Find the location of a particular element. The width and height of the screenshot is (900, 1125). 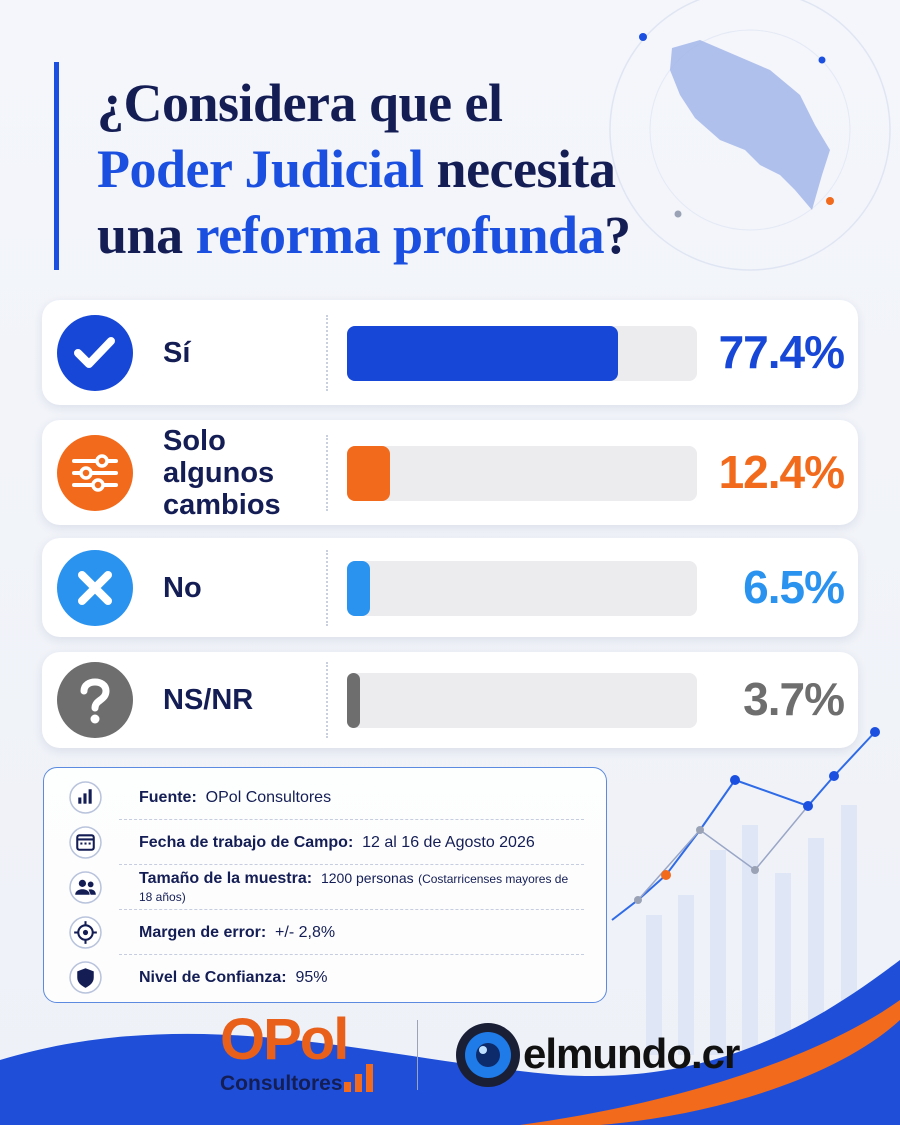

source-row: Nivel de Confianza: 95% is located at coordinates (314, 977).